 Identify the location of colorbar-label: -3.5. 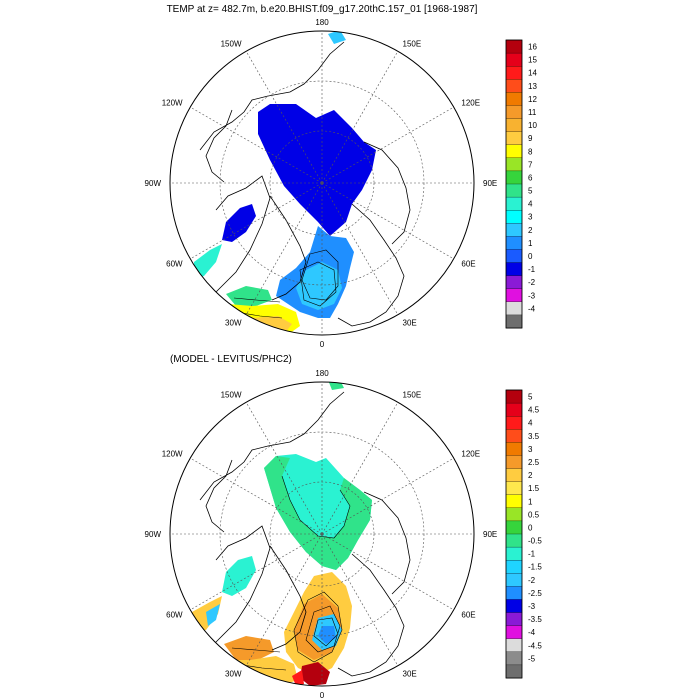
(535, 619).